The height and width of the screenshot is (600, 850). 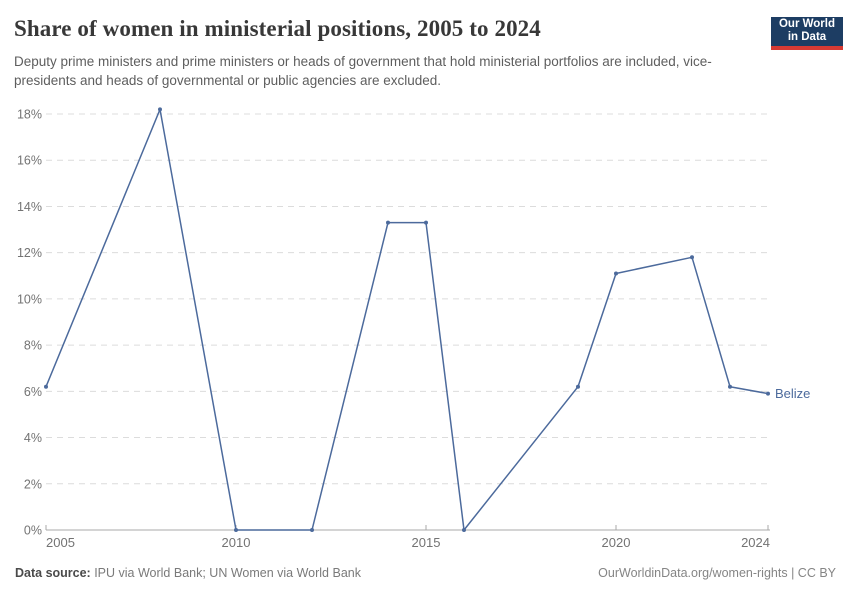 I want to click on y-tick-label: 0%, so click(x=33, y=531).